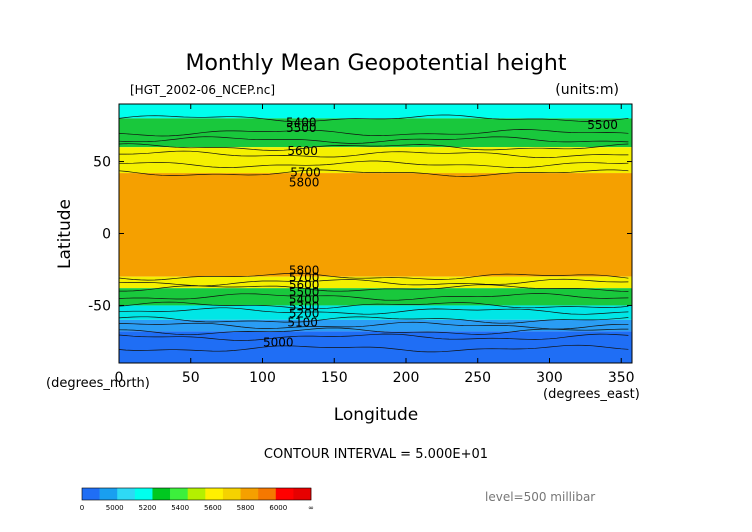 The width and height of the screenshot is (752, 532). I want to click on colorbar-label-3: 5400, so click(180, 508).